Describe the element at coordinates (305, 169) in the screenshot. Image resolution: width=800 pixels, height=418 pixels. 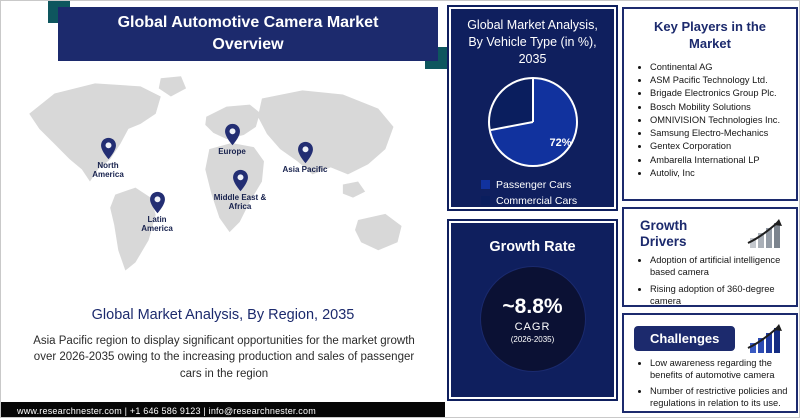
I see `map-region-label: Asia Pacific` at that location.